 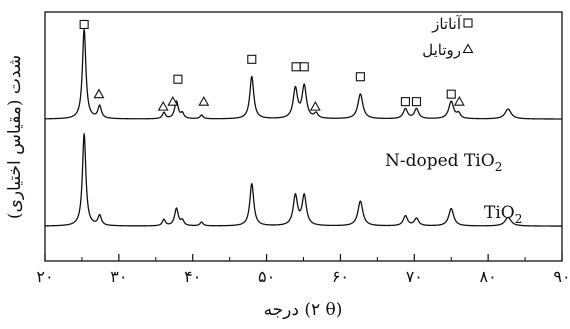 What do you see at coordinates (488, 276) in the screenshot?
I see `x-tick-label: ۸۰` at bounding box center [488, 276].